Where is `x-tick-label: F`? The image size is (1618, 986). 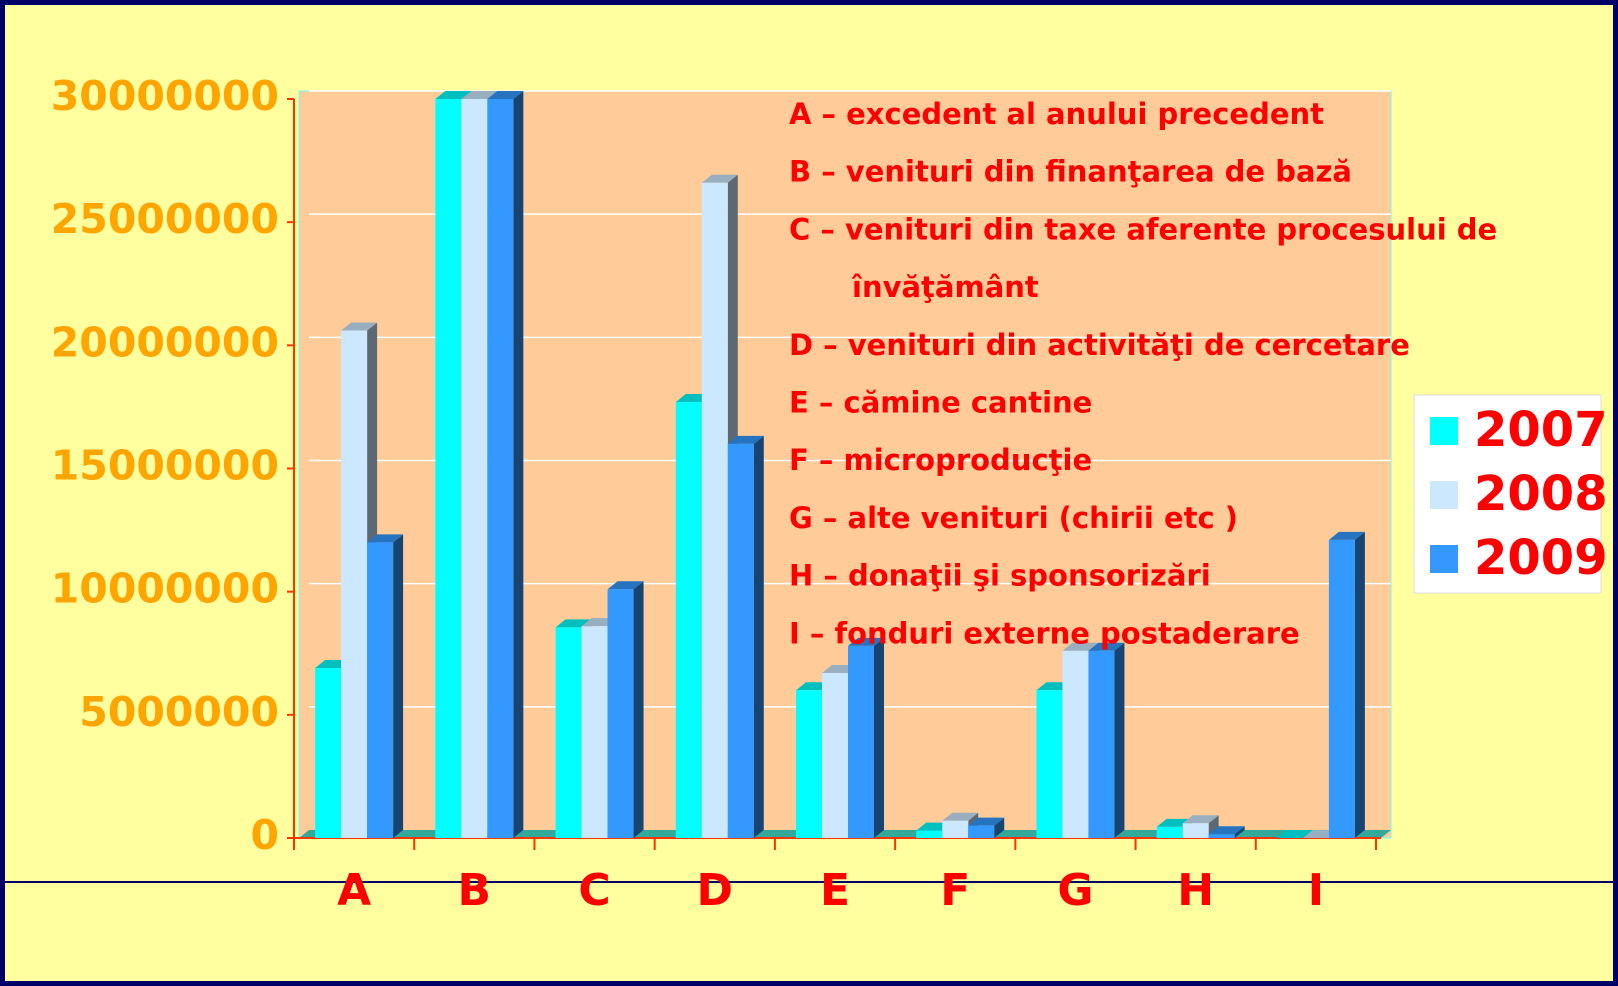
x-tick-label: F is located at coordinates (955, 890).